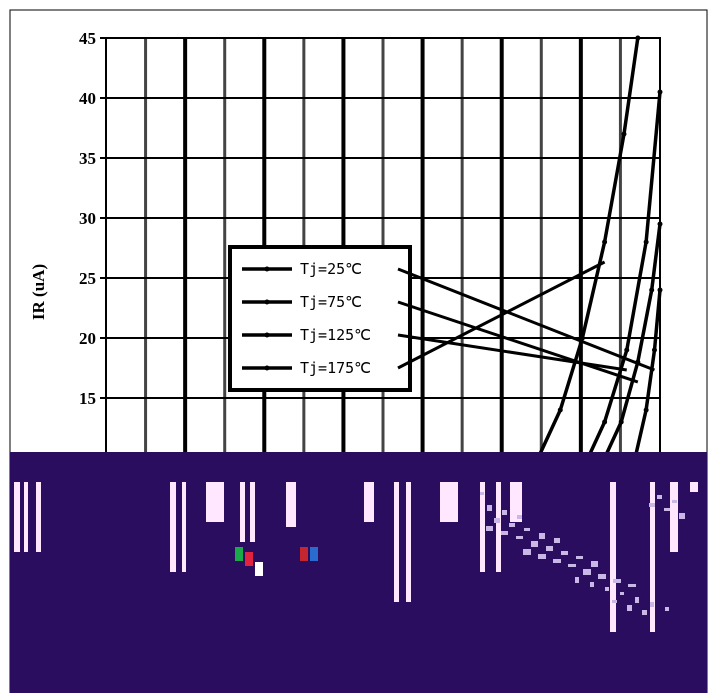 The width and height of the screenshot is (717, 693). I want to click on y-tick-label: 45, so click(87, 38).